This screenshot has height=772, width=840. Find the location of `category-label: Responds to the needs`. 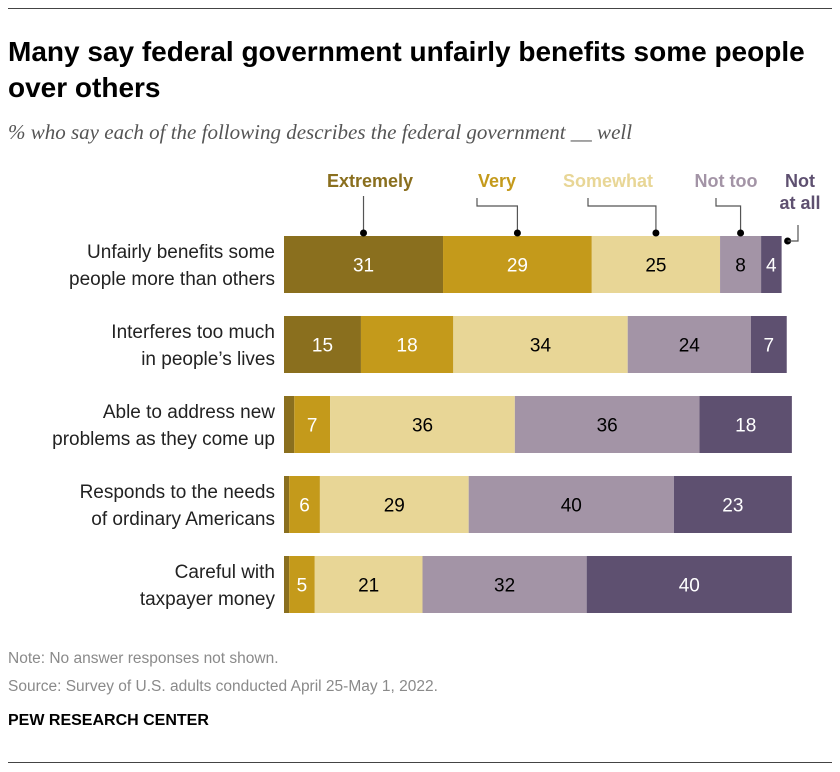

category-label: Responds to the needs is located at coordinates (177, 492).